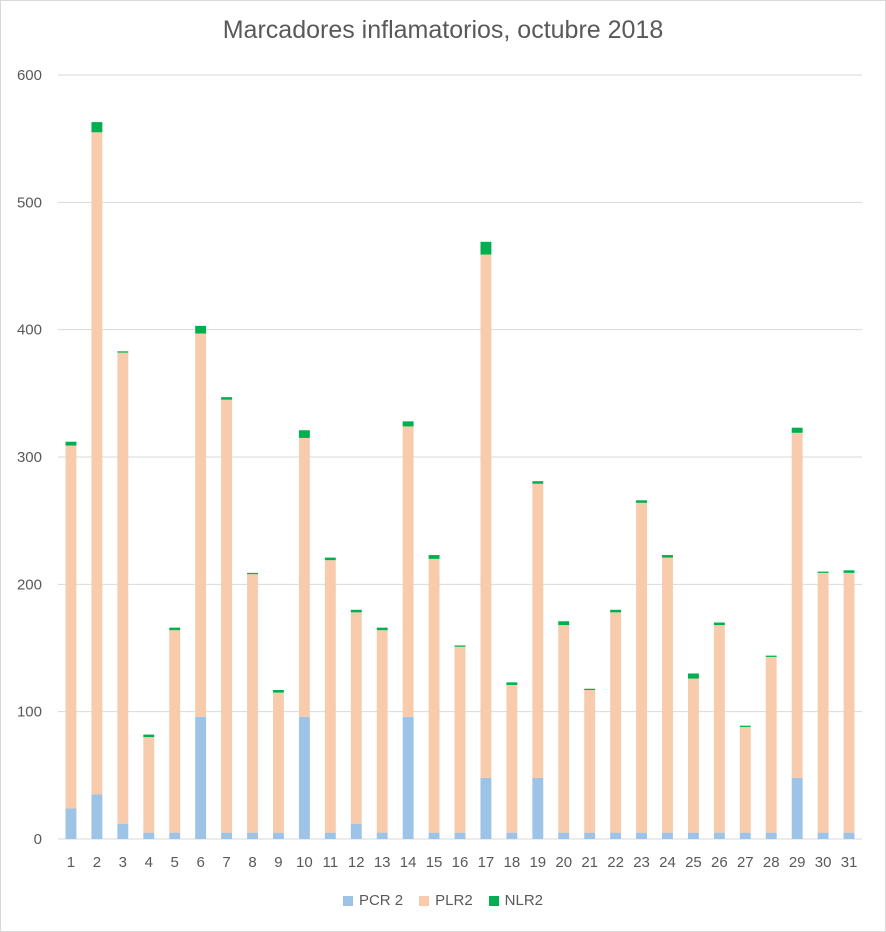  Describe the element at coordinates (493, 900) in the screenshot. I see `legend-swatch-nlr2` at that location.